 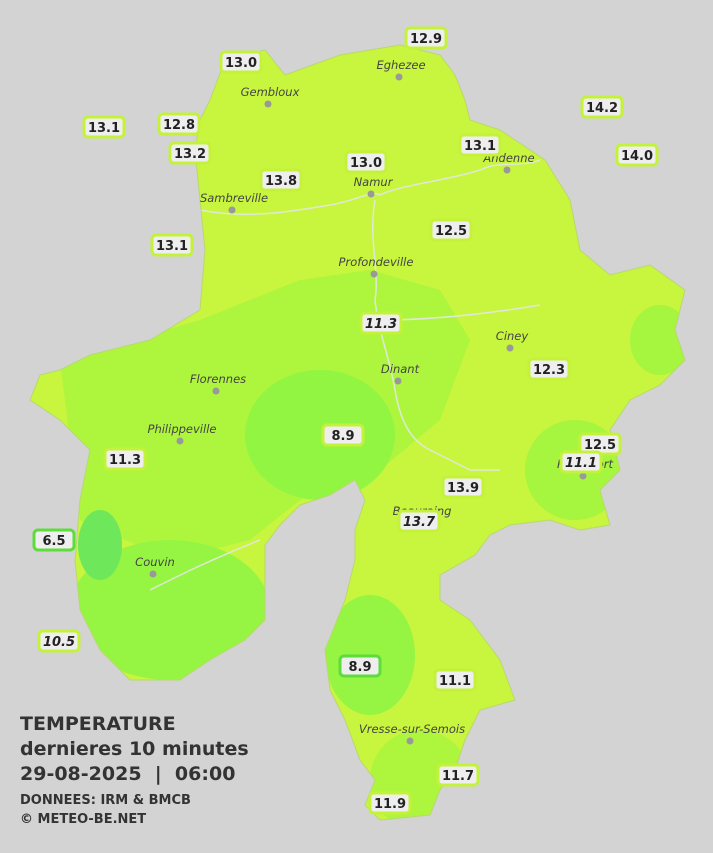 What do you see at coordinates (155, 562) in the screenshot?
I see `city-name: Couvin` at bounding box center [155, 562].